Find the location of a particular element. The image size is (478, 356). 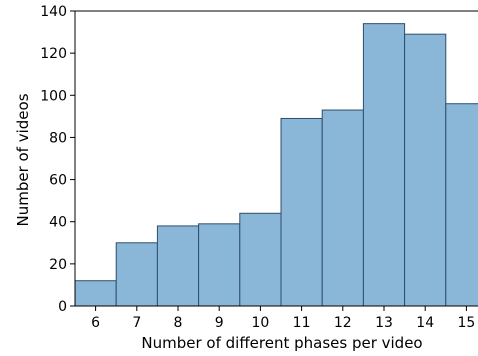

x-tick-label-12: 12 is located at coordinates (343, 323).